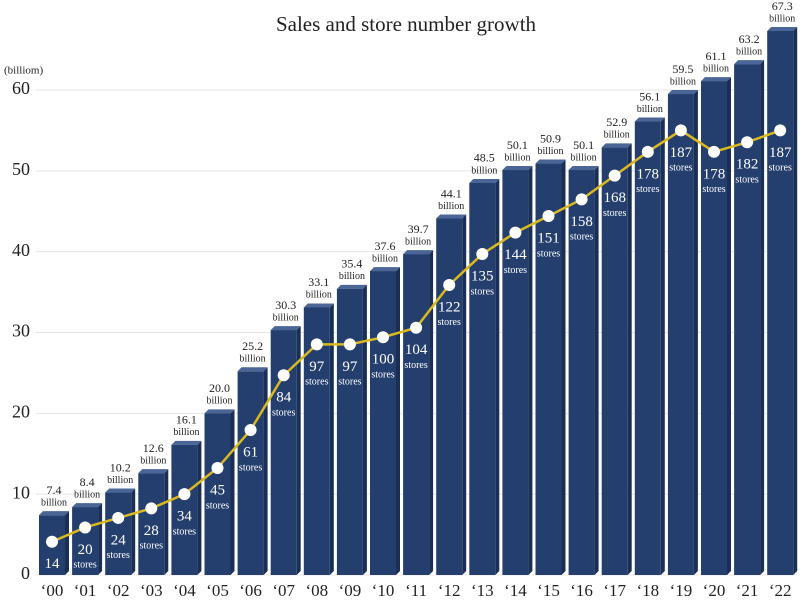 The width and height of the screenshot is (800, 610). Describe the element at coordinates (87, 482) in the screenshot. I see `bar-value-label: 8.4` at that location.